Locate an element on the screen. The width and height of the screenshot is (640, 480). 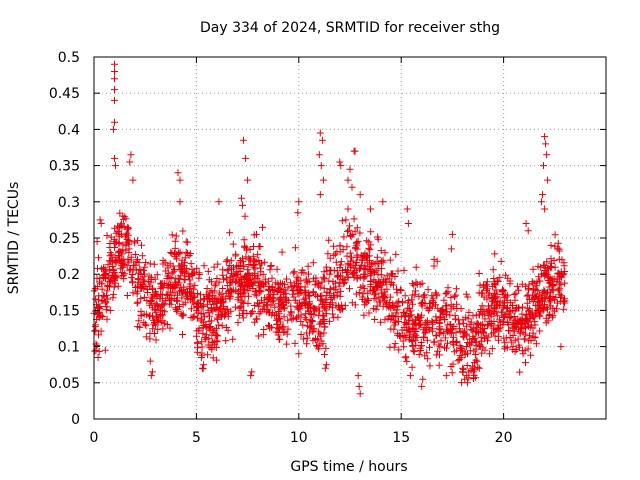
y-tick-label: 0.1 is located at coordinates (69, 348).